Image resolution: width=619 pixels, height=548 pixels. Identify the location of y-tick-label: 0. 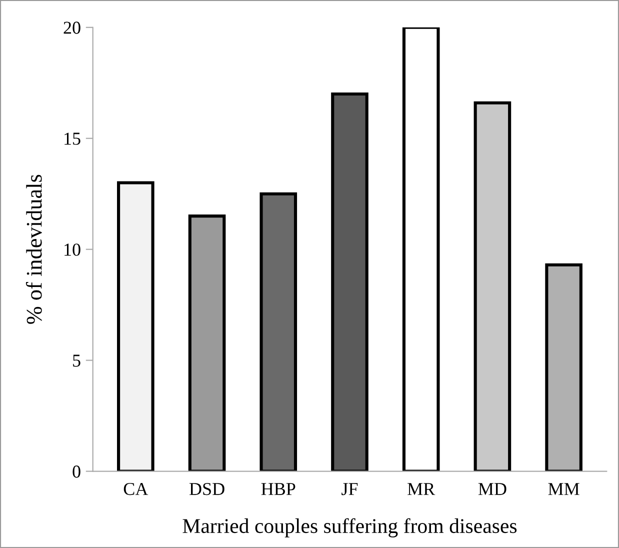
(76, 472).